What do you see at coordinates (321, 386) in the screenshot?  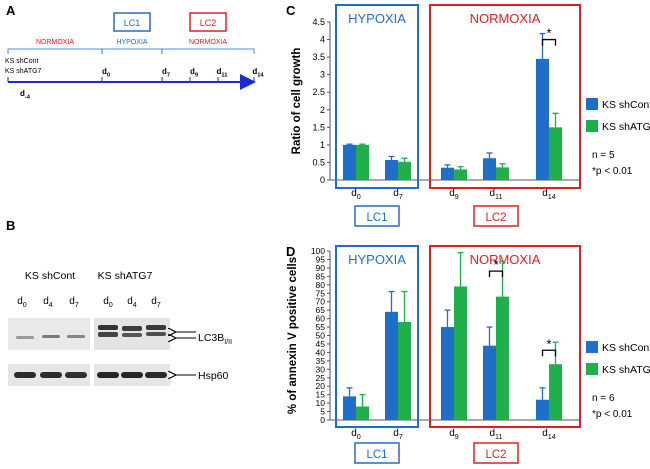 I see `y-tick-label: 20` at bounding box center [321, 386].